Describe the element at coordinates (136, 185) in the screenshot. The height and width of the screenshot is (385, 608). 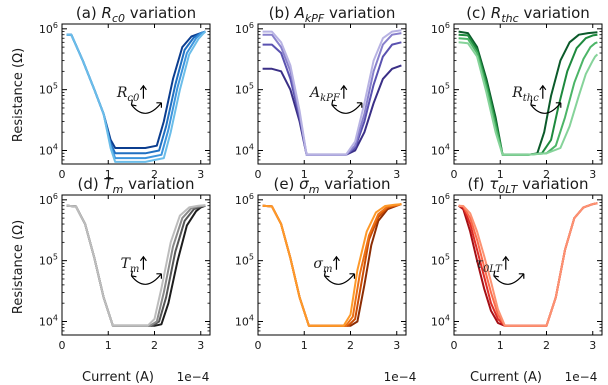
I see `panel-title: (d) Tm variation` at that location.